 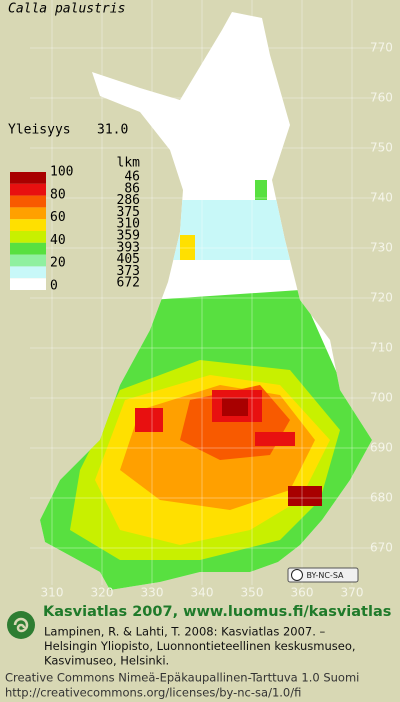 What do you see at coordinates (152, 593) in the screenshot?
I see `easting-label: 330` at bounding box center [152, 593].